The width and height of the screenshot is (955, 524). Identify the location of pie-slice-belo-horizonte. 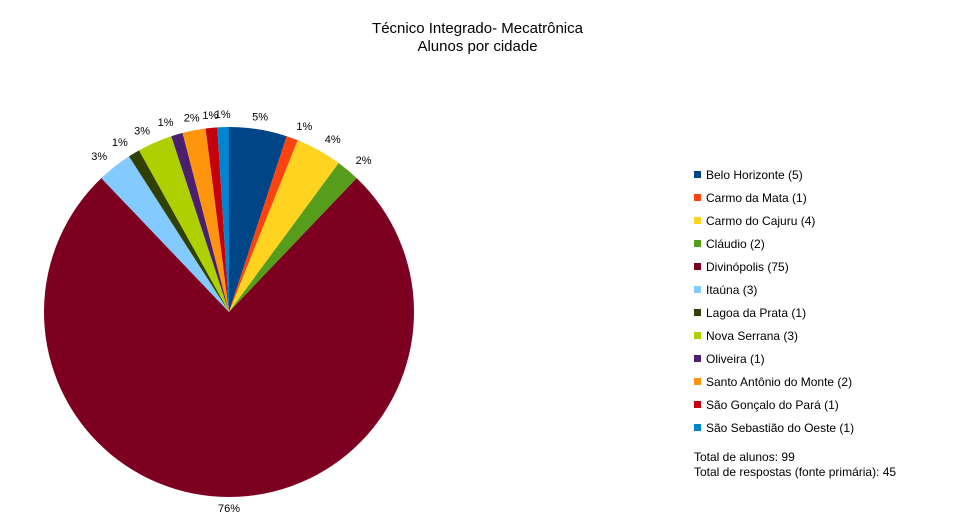
(258, 219).